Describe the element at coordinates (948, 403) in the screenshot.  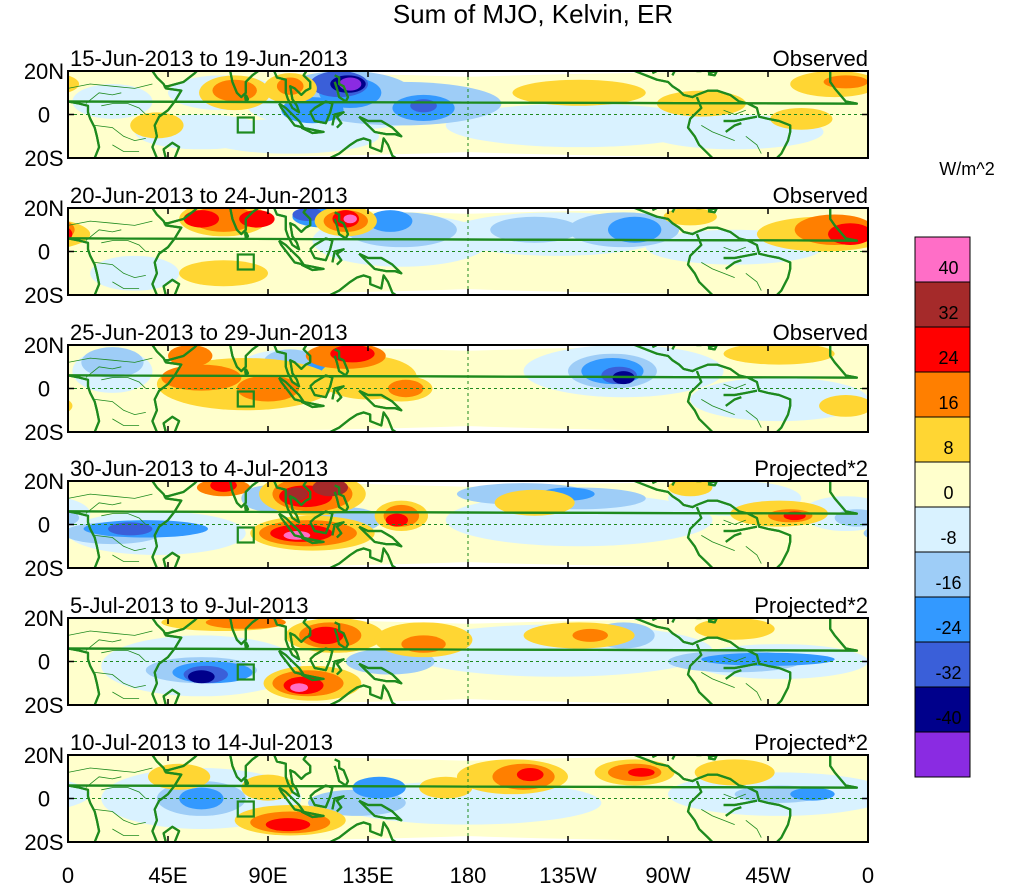
I see `colorbar-label: 16` at that location.